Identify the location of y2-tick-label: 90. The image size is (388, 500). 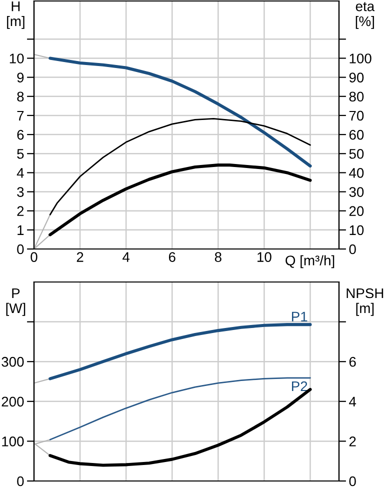
(356, 77).